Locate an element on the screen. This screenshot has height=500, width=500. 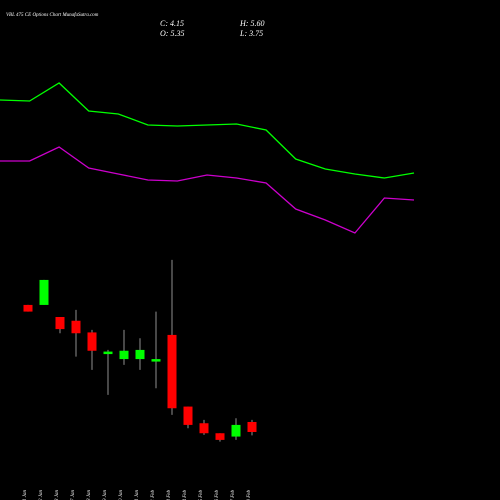
x-tick-label: 31 Jan is located at coordinates (137, 495).